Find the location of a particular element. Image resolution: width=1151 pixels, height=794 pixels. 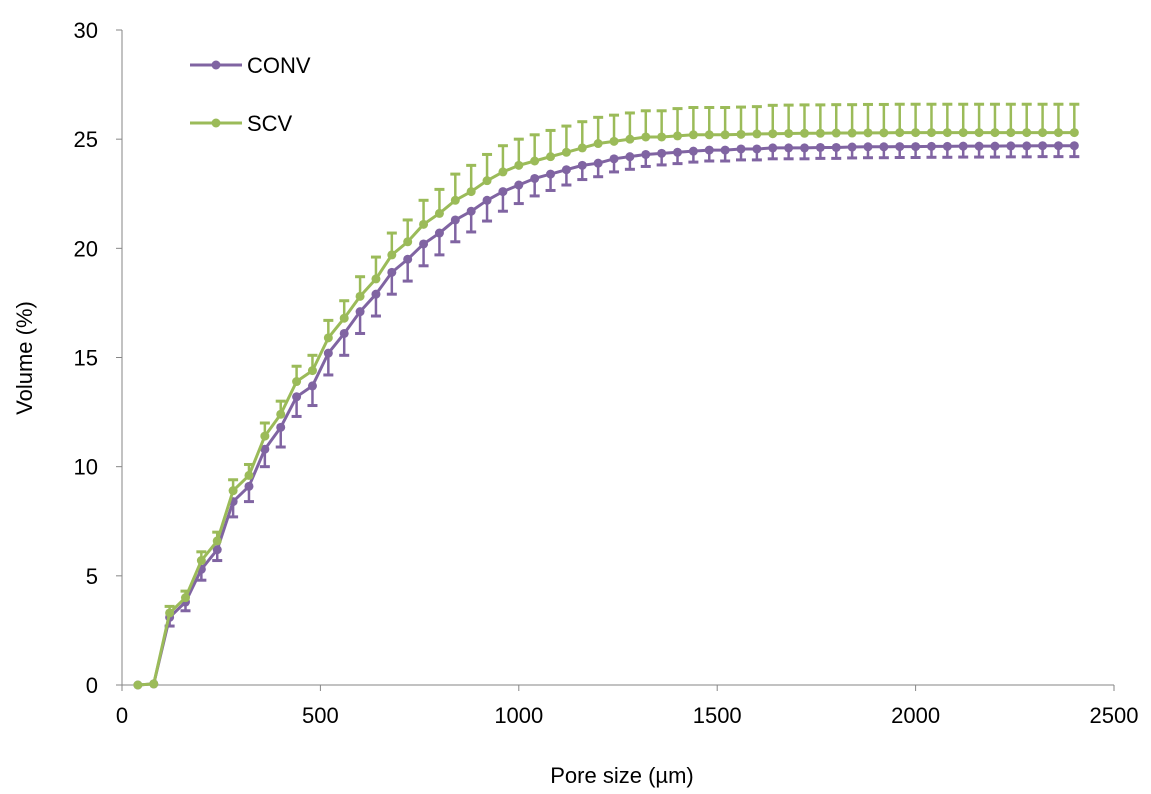

y-tick-label: 10 is located at coordinates (86, 467).